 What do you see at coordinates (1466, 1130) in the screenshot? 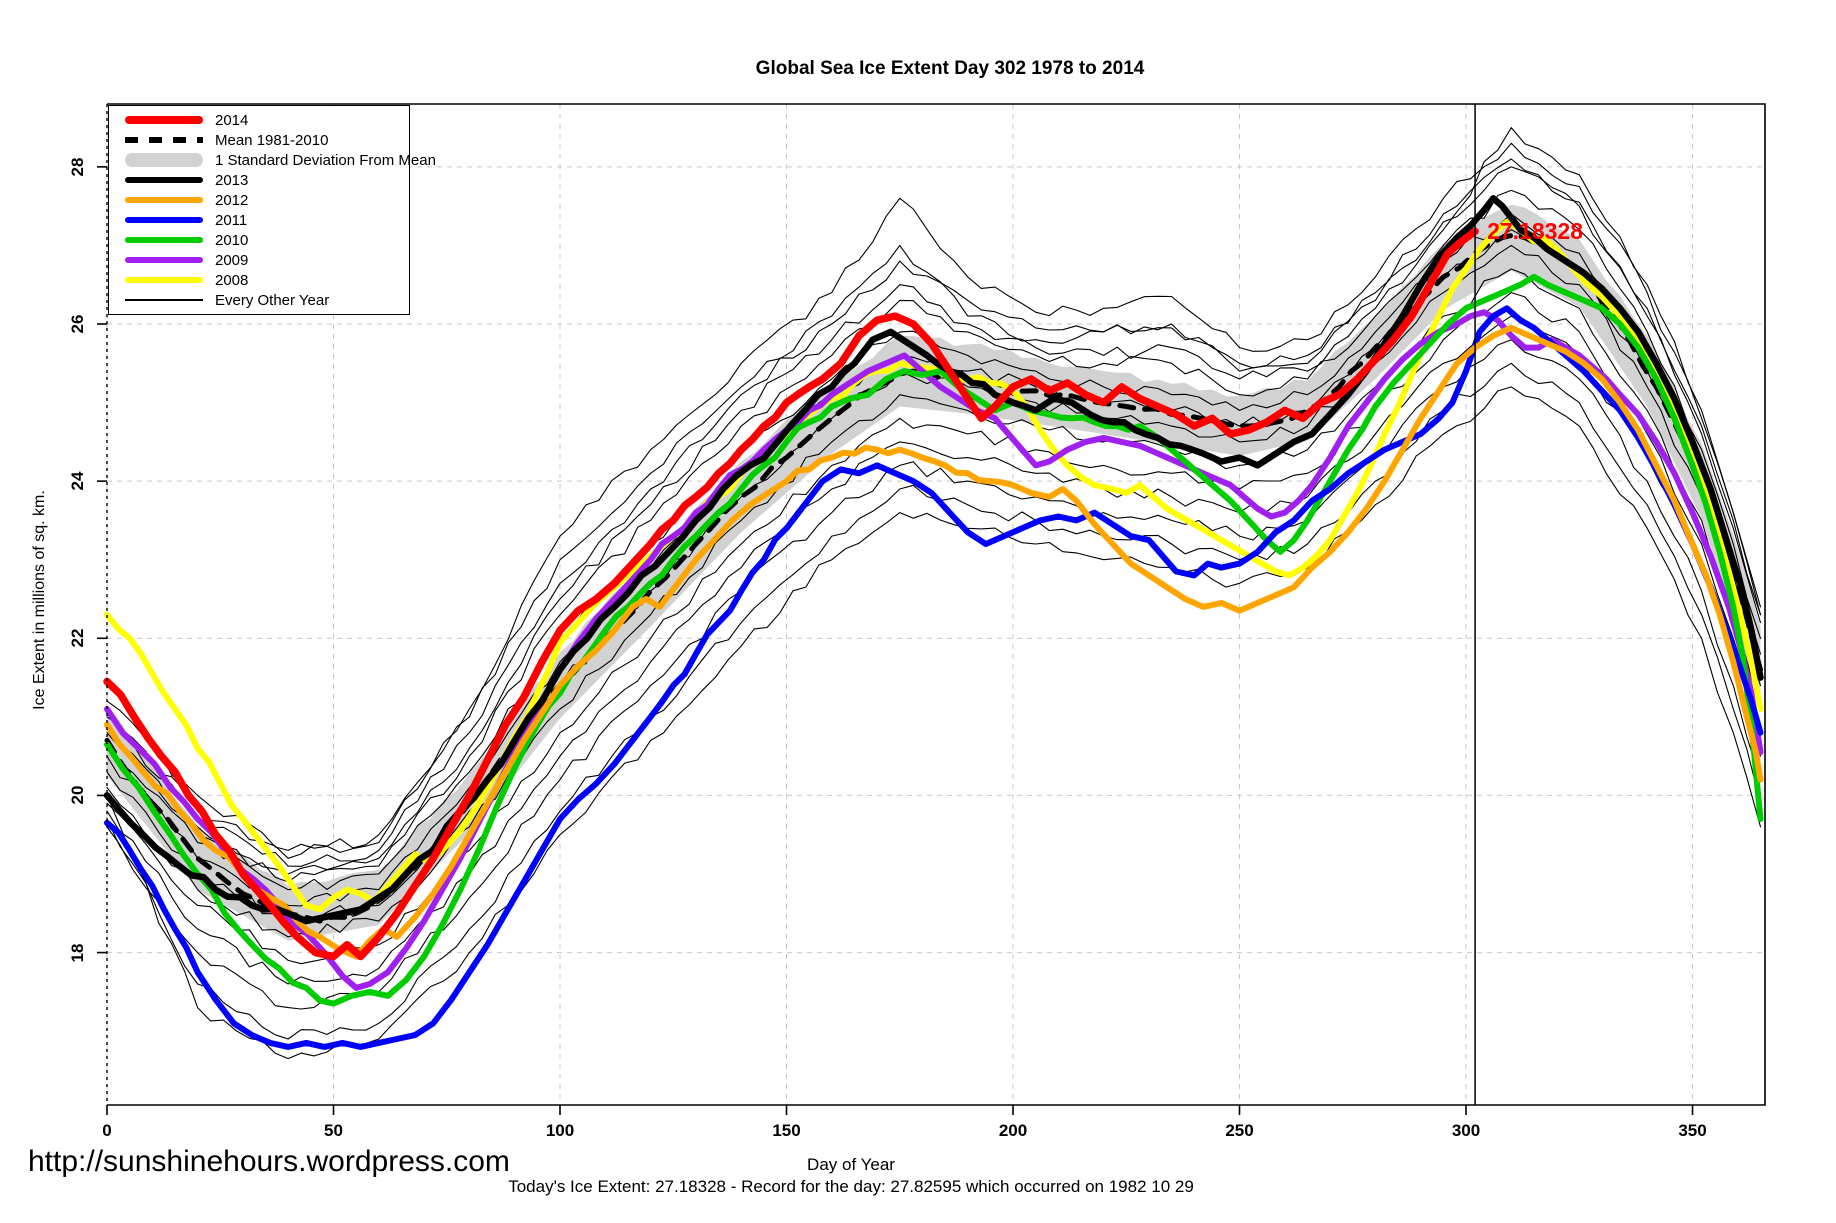
I see `x-tick-label: 300` at bounding box center [1466, 1130].